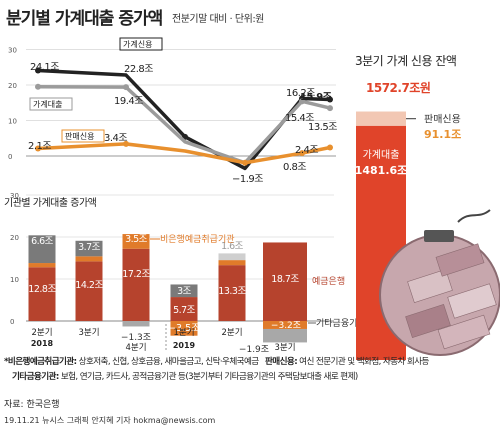 This screenshot has height=430, width=500. I want to click on loan-name: 가계대출, so click(381, 155).